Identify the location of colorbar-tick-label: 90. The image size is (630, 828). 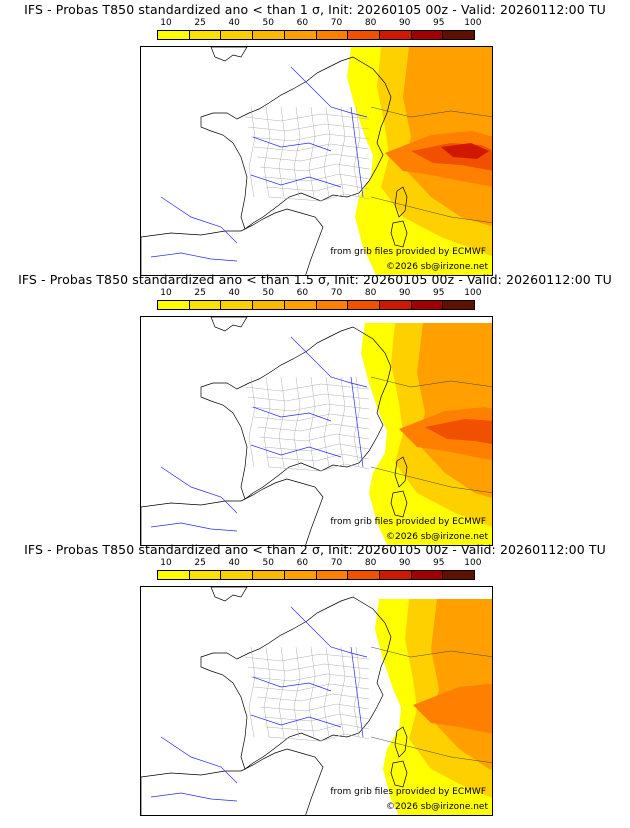
(404, 23).